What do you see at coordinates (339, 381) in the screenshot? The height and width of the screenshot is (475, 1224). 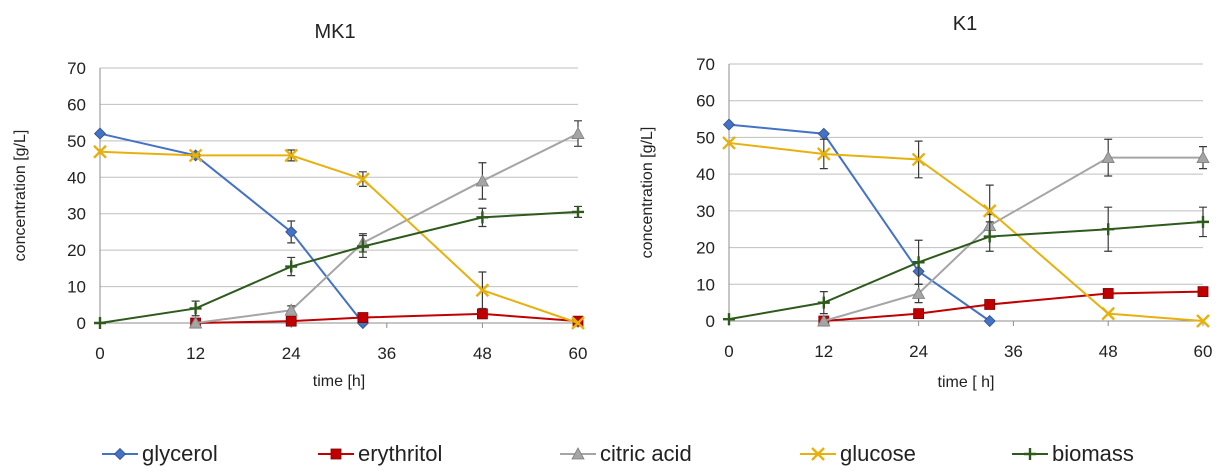 I see `x-axis-label: time [h]` at bounding box center [339, 381].